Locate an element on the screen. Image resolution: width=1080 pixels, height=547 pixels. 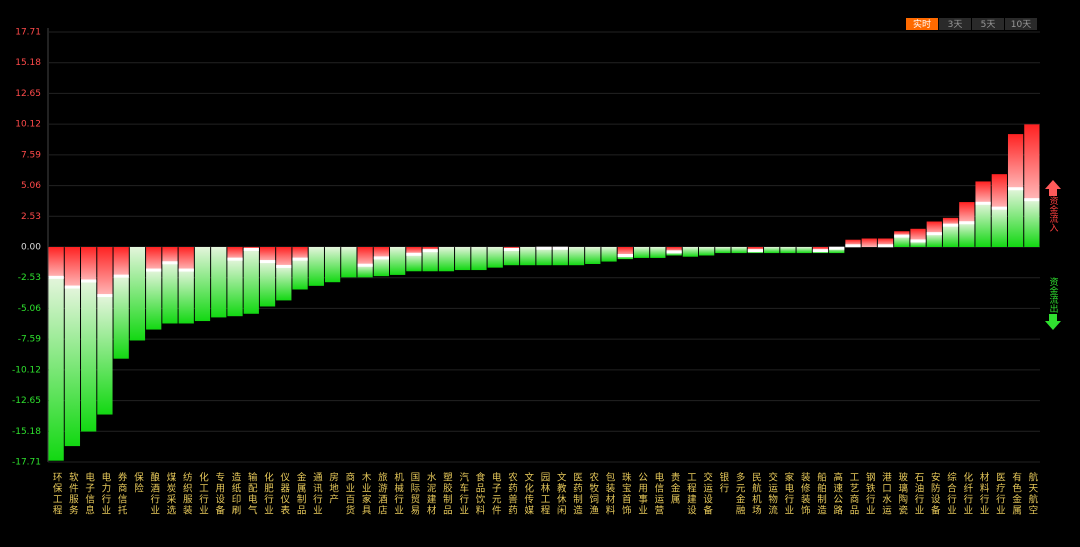
side-in: 资金流入 is located at coordinates (1053, 206).